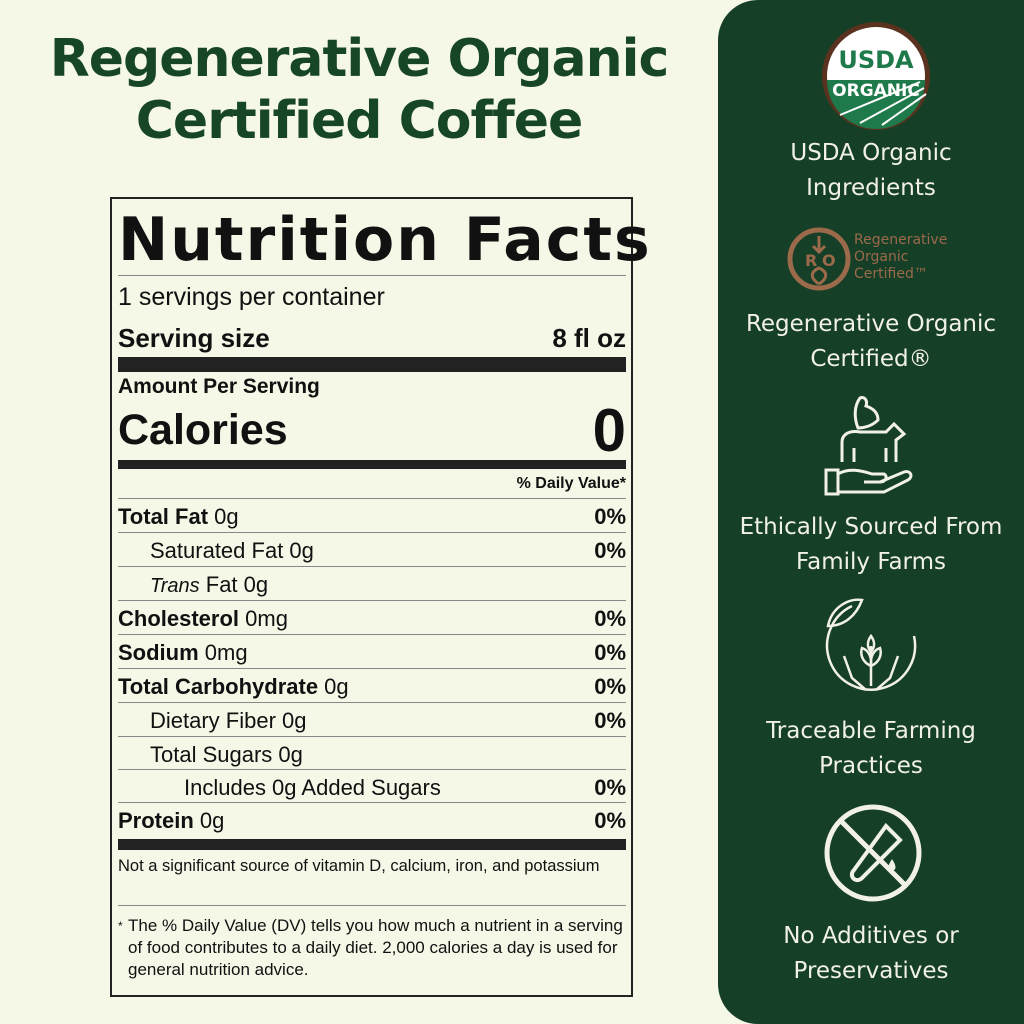 This screenshot has height=1024, width=1024. I want to click on nutrient-amount: Includes 0g Added Sugars, so click(312, 787).